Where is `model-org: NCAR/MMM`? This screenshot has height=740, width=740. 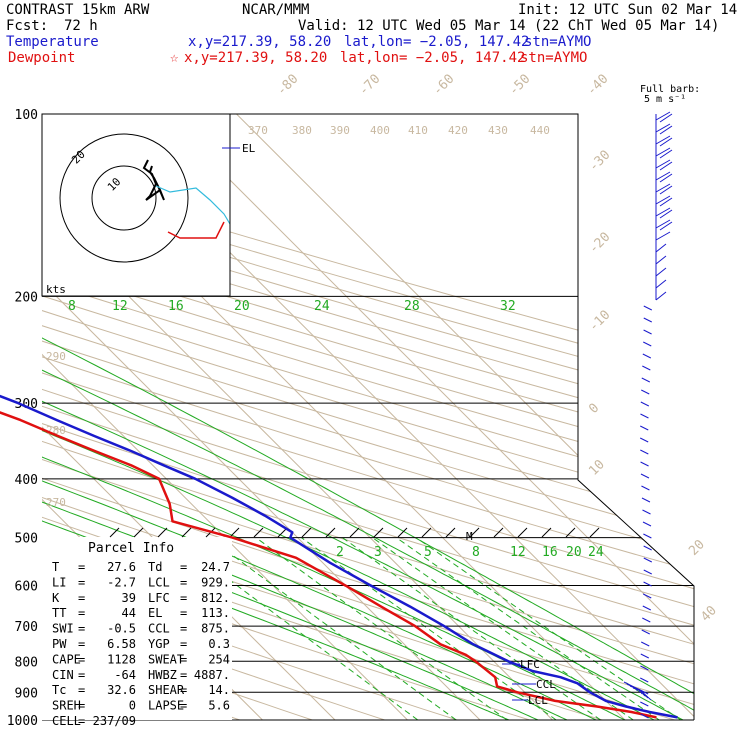
model-org: NCAR/MMM is located at coordinates (276, 10).